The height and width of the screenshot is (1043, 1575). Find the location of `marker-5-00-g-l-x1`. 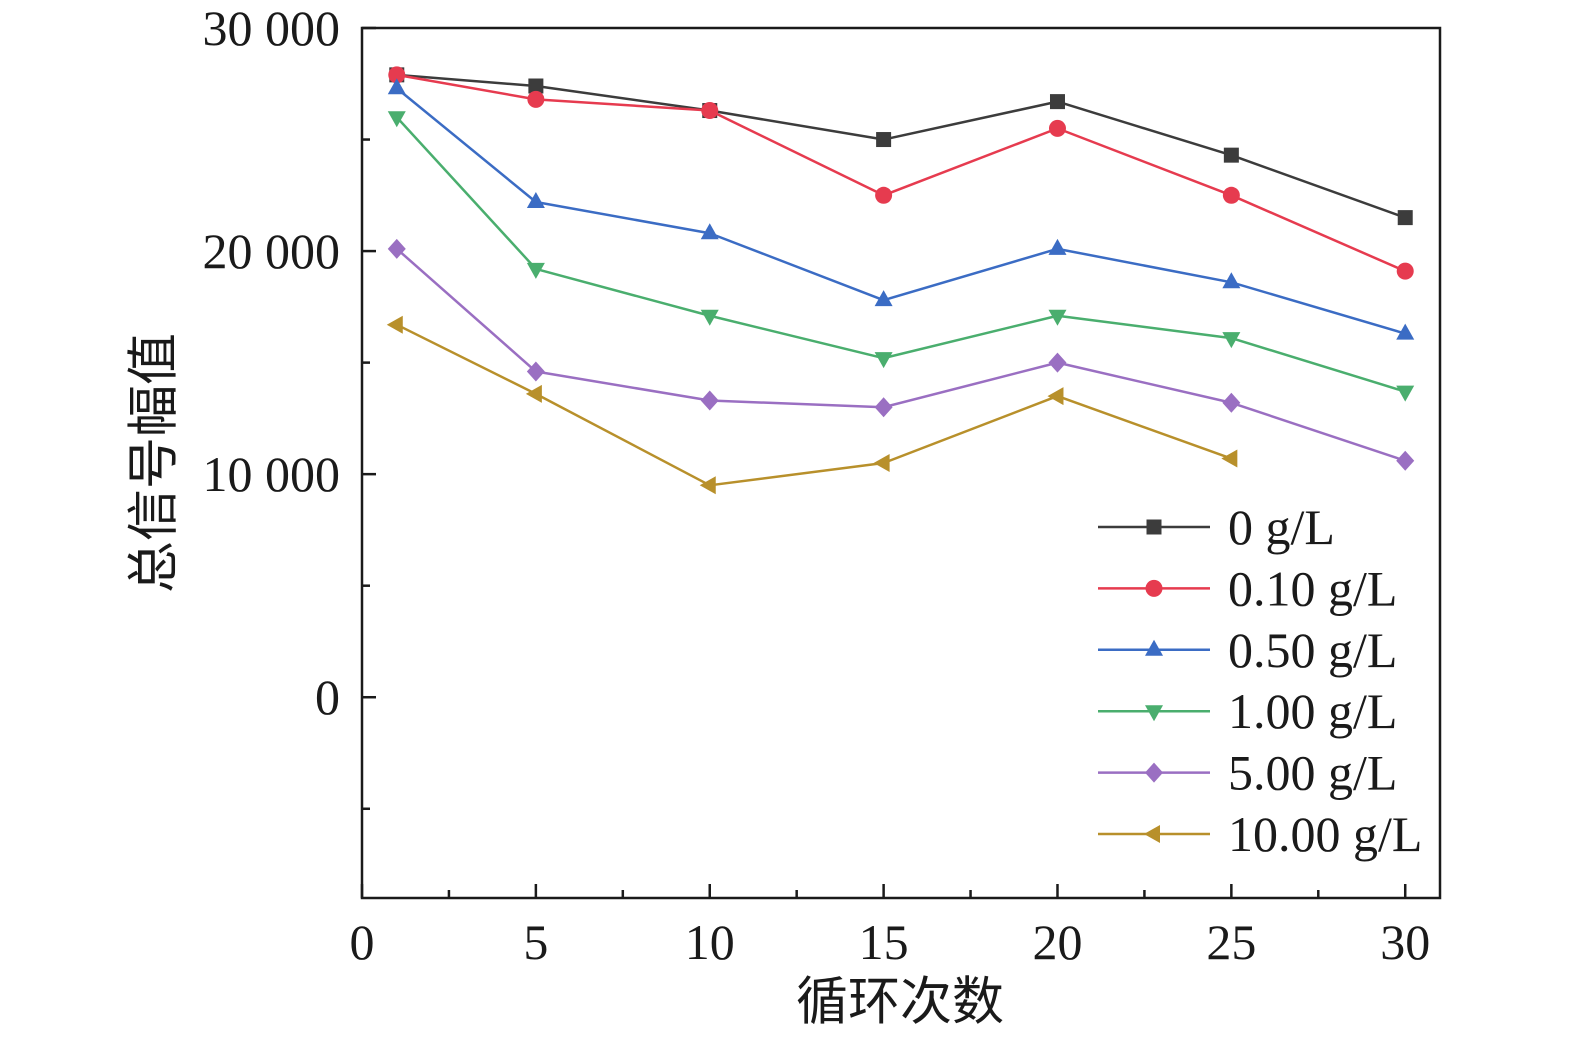

marker-5-00-g-l-x1 is located at coordinates (396, 248).